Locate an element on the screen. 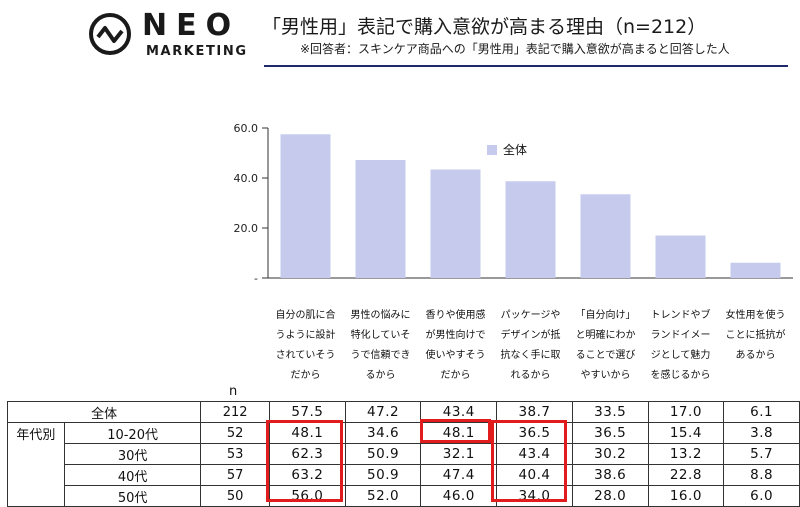 Image resolution: width=800 pixels, height=507 pixels. table-cell: 28.0 is located at coordinates (610, 496).